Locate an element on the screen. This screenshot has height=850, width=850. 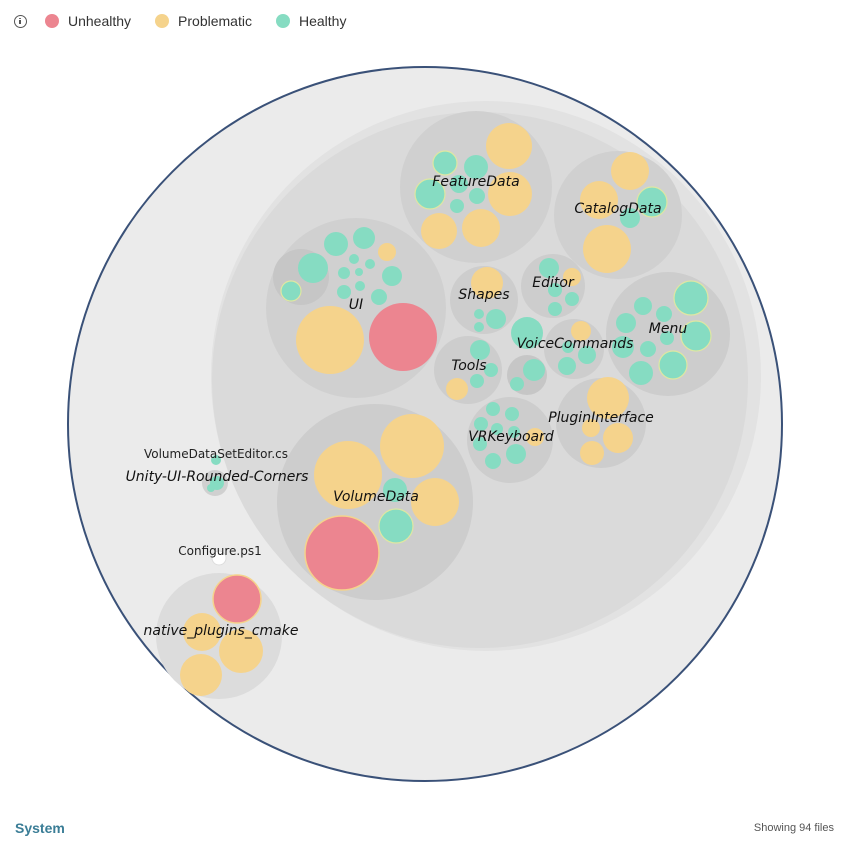
label-configure: Configure.ps1 is located at coordinates (219, 551).